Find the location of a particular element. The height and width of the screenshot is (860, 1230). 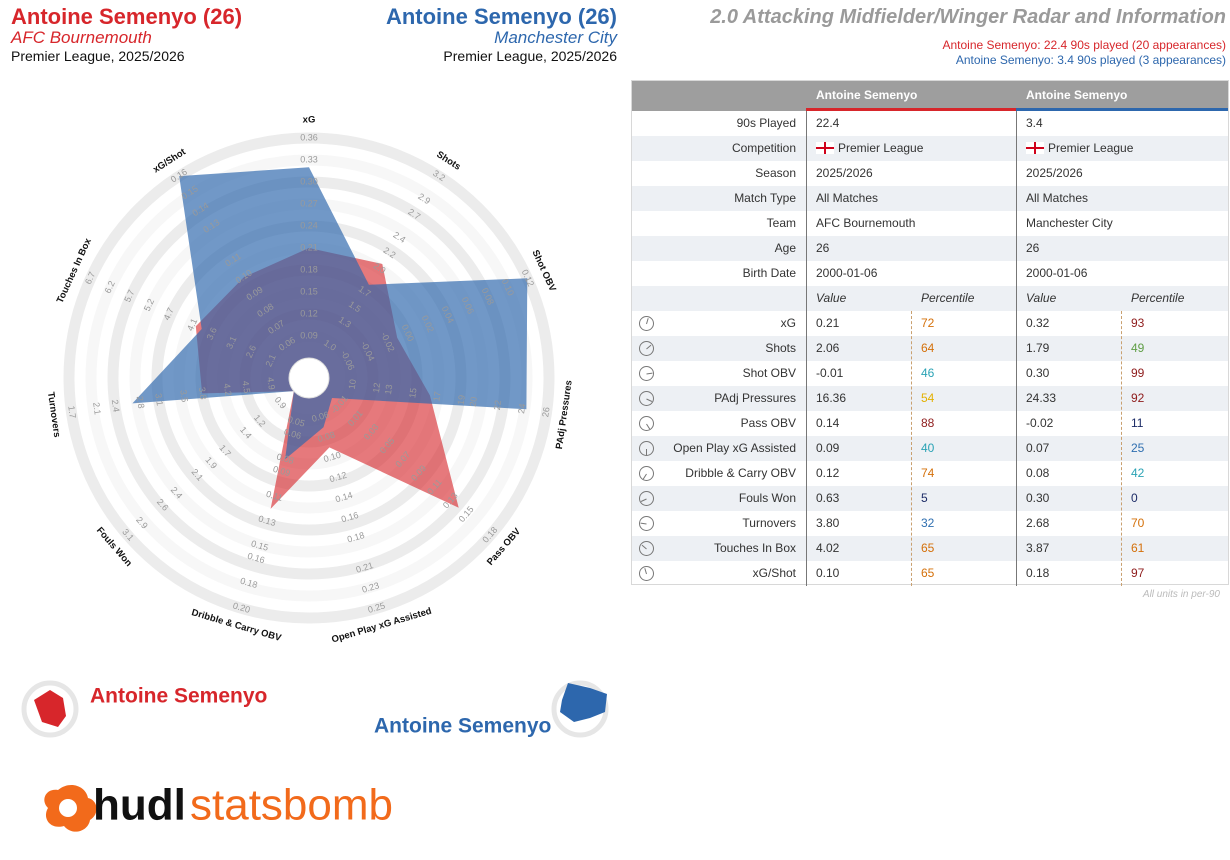

radar-hub is located at coordinates (309, 378).